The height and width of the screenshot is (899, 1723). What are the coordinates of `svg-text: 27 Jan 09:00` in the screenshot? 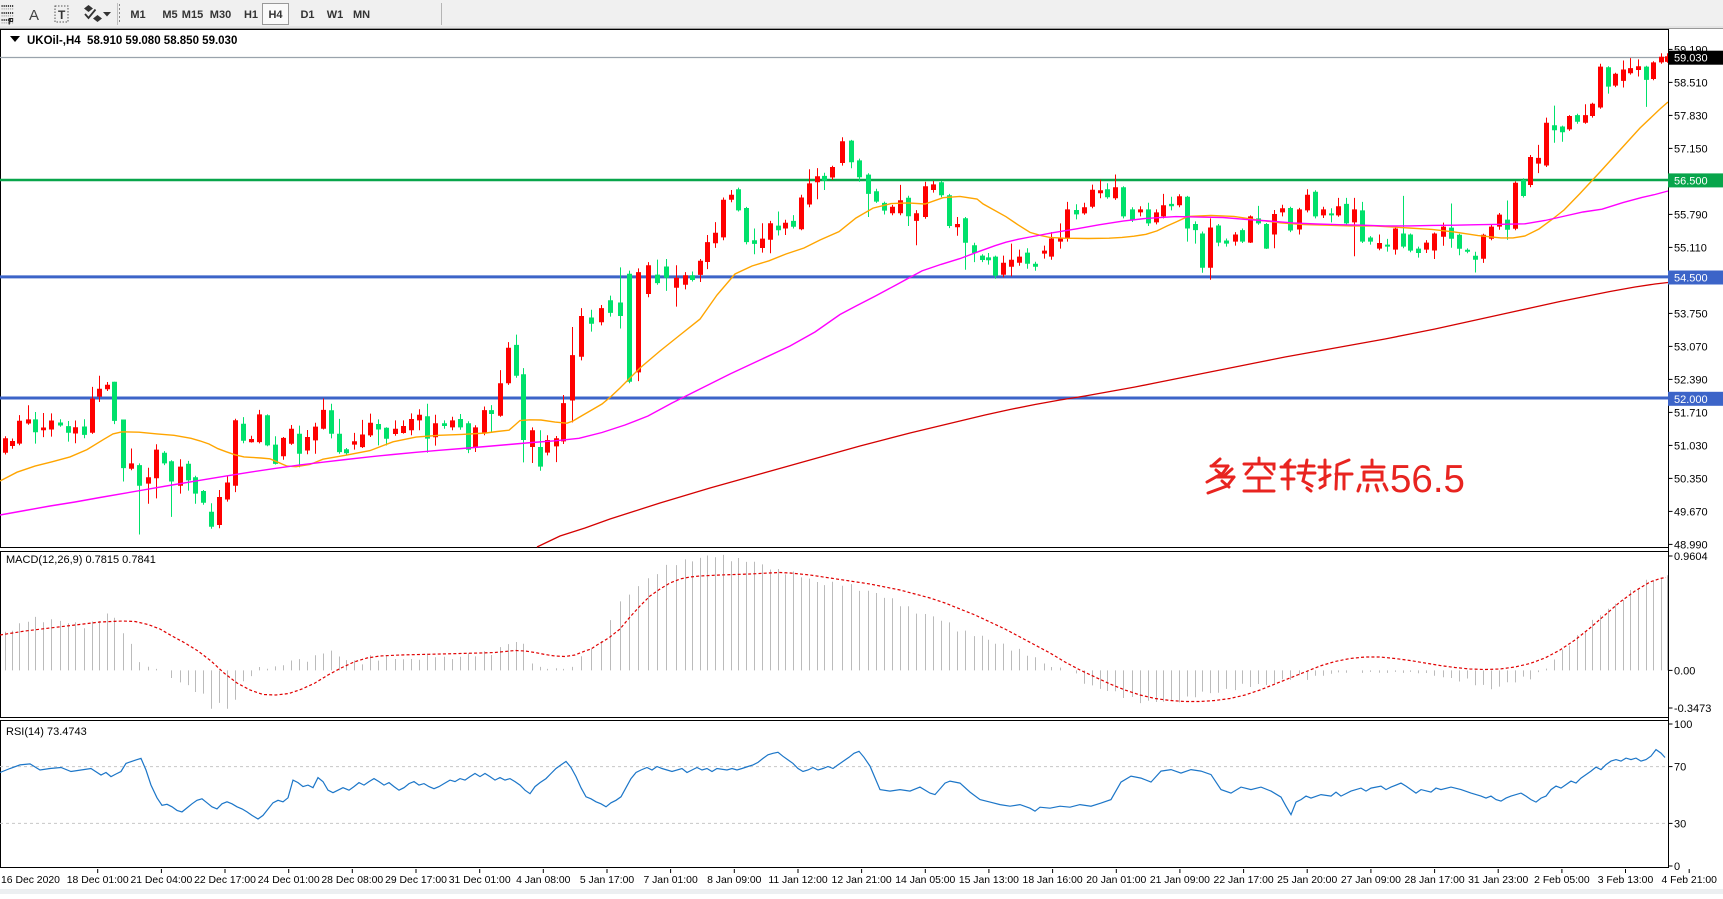 It's located at (1371, 880).